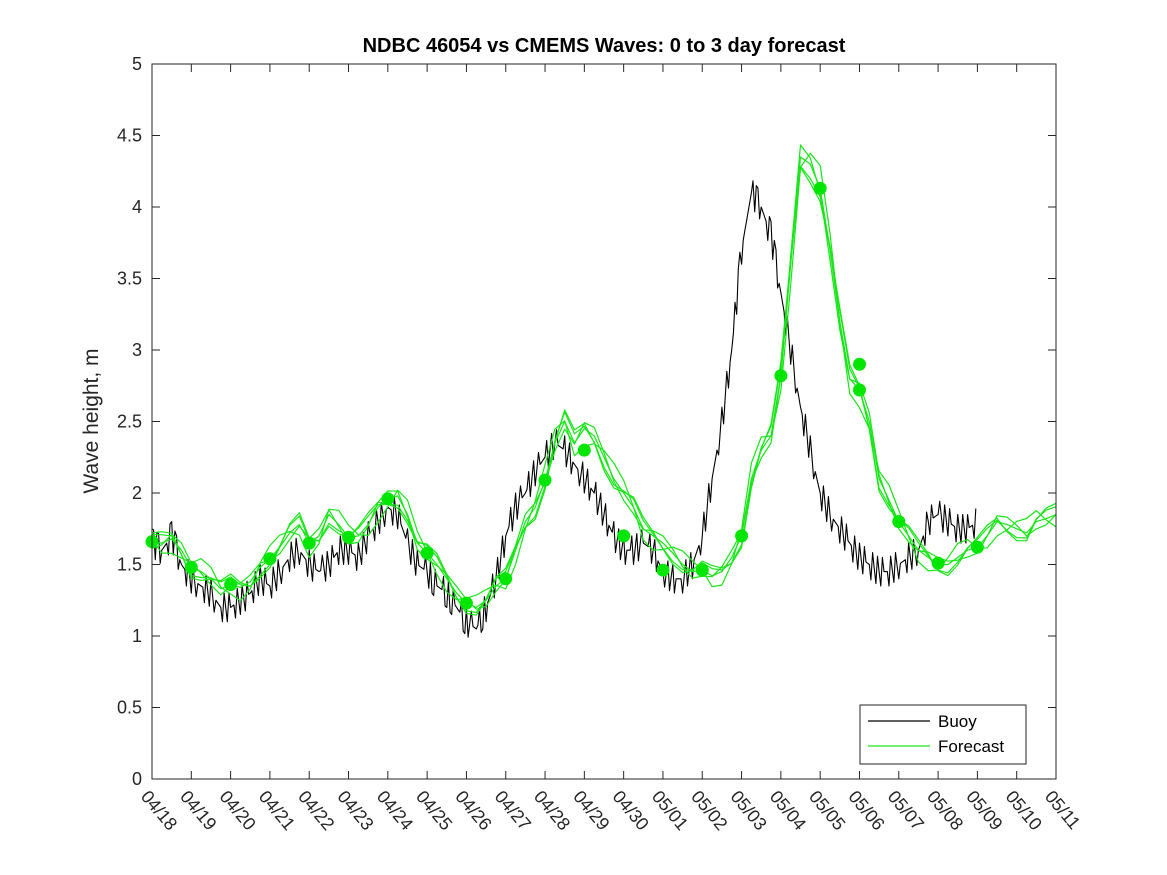 The height and width of the screenshot is (875, 1167). What do you see at coordinates (137, 779) in the screenshot?
I see `y-tick-label: 0` at bounding box center [137, 779].